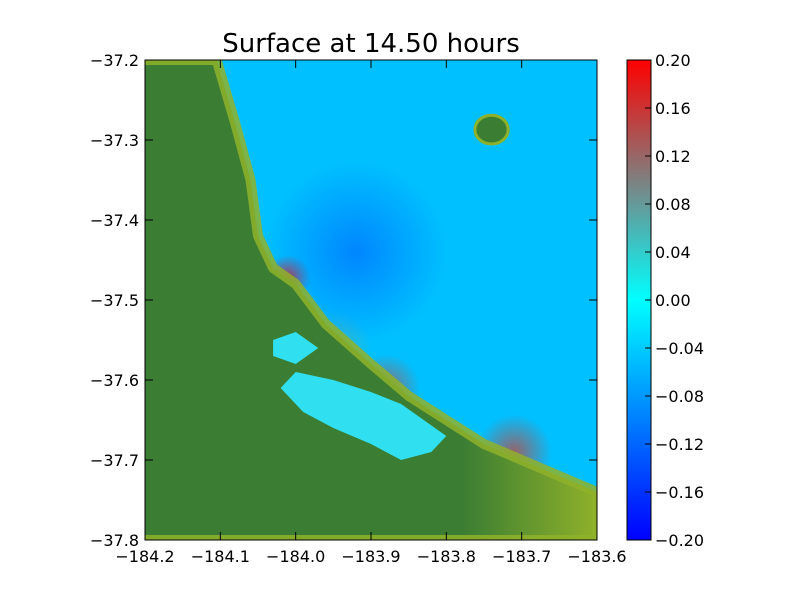 The height and width of the screenshot is (600, 800). I want to click on colorbar-tick-label: 0.00, so click(673, 300).